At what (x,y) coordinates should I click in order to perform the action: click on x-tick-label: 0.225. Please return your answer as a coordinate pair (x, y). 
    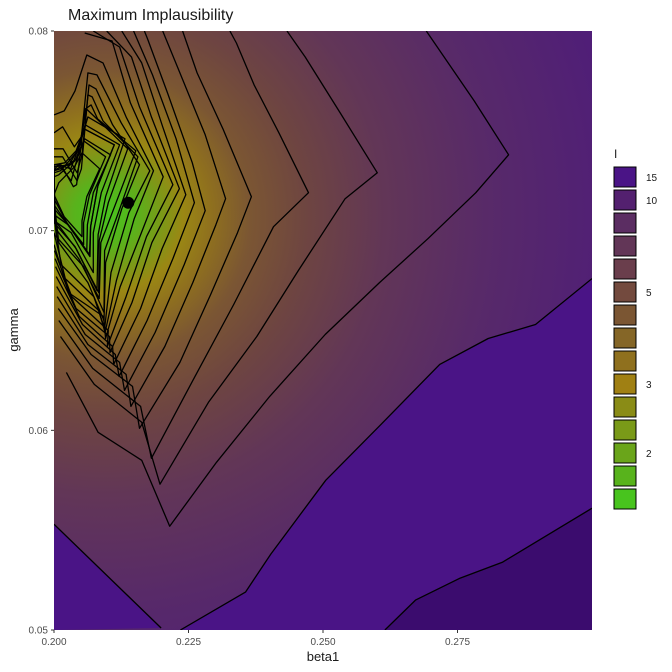
    Looking at the image, I should click on (188, 642).